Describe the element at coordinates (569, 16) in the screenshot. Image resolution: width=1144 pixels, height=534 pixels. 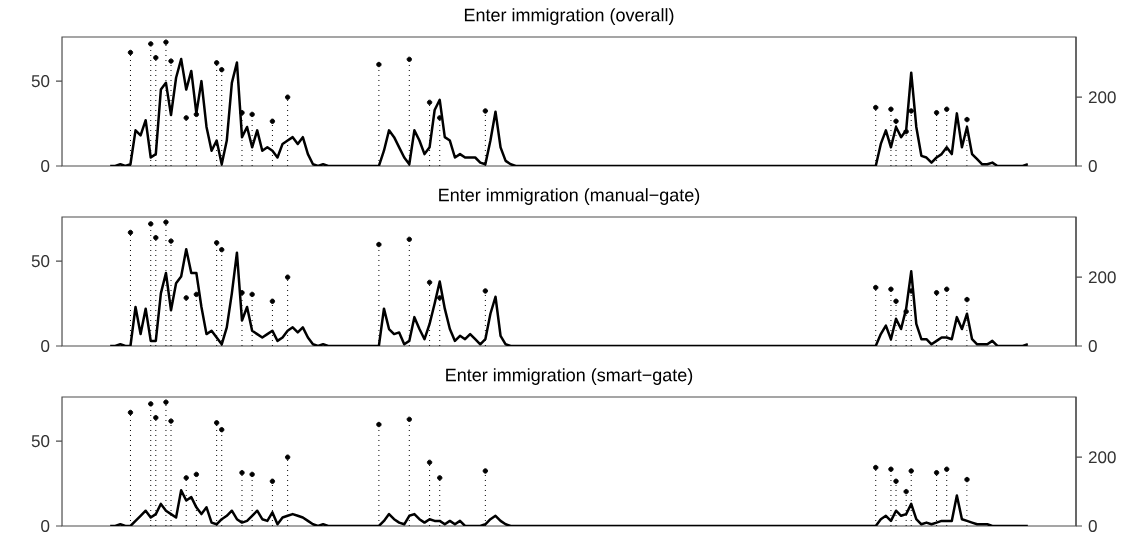
I see `chart-title: Enter immigration (overall)` at that location.